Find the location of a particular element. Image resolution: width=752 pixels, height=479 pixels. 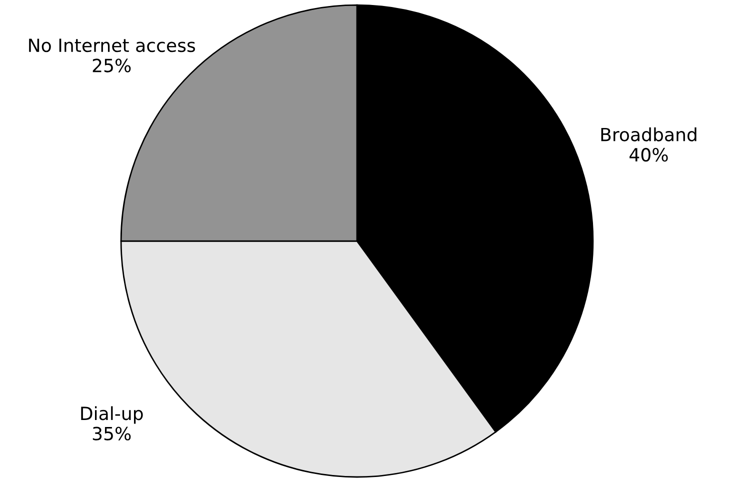

slice-label: No Internet access is located at coordinates (112, 45).